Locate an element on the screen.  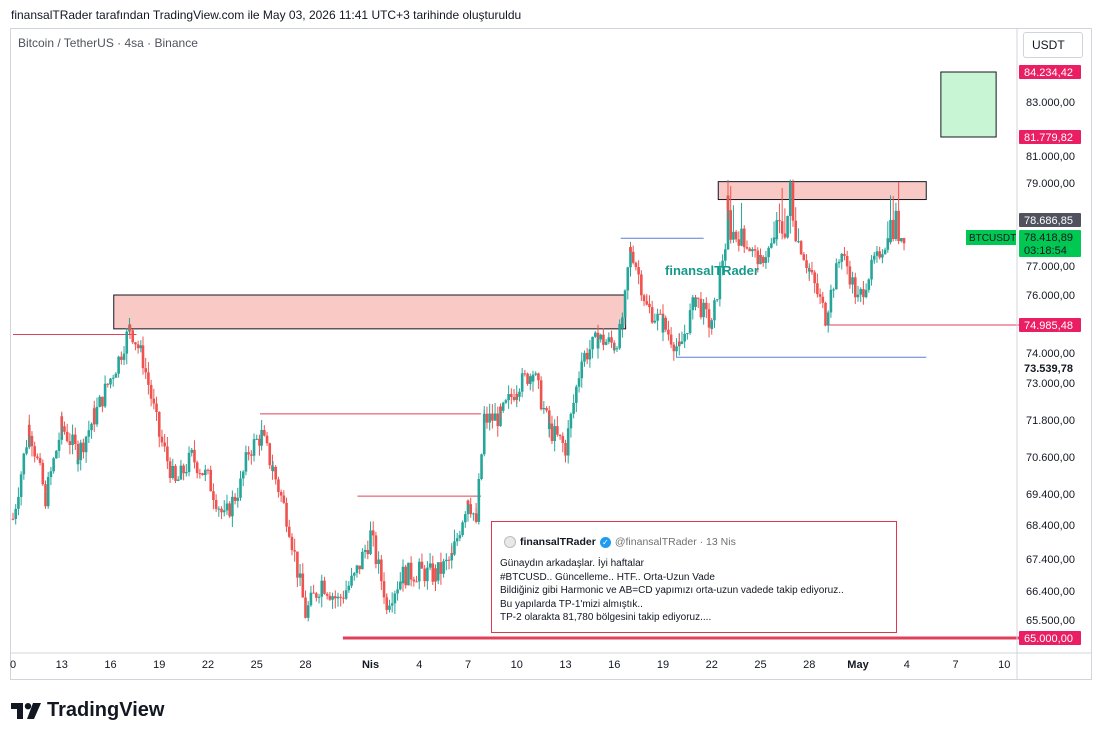
avatar is located at coordinates (510, 542).